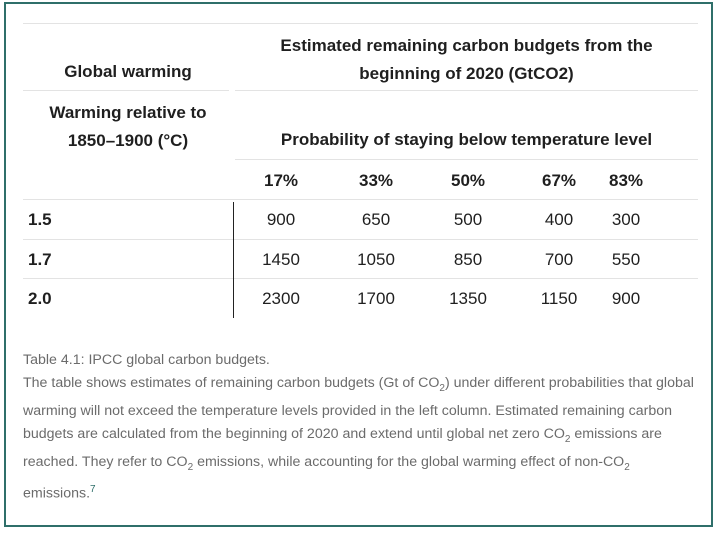  I want to click on warming-relative-text: Warming relative to 1850–1900 (°C), so click(128, 126).